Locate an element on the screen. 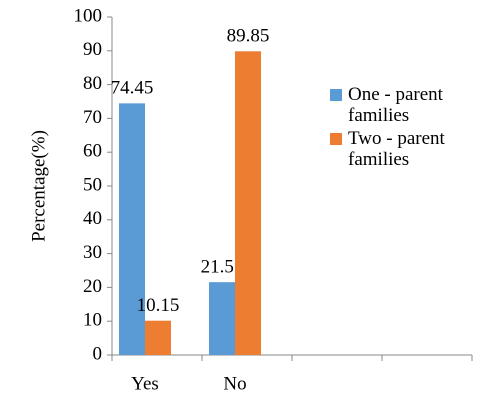 This screenshot has height=400, width=492. y-tick-label: 100 is located at coordinates (88, 15).